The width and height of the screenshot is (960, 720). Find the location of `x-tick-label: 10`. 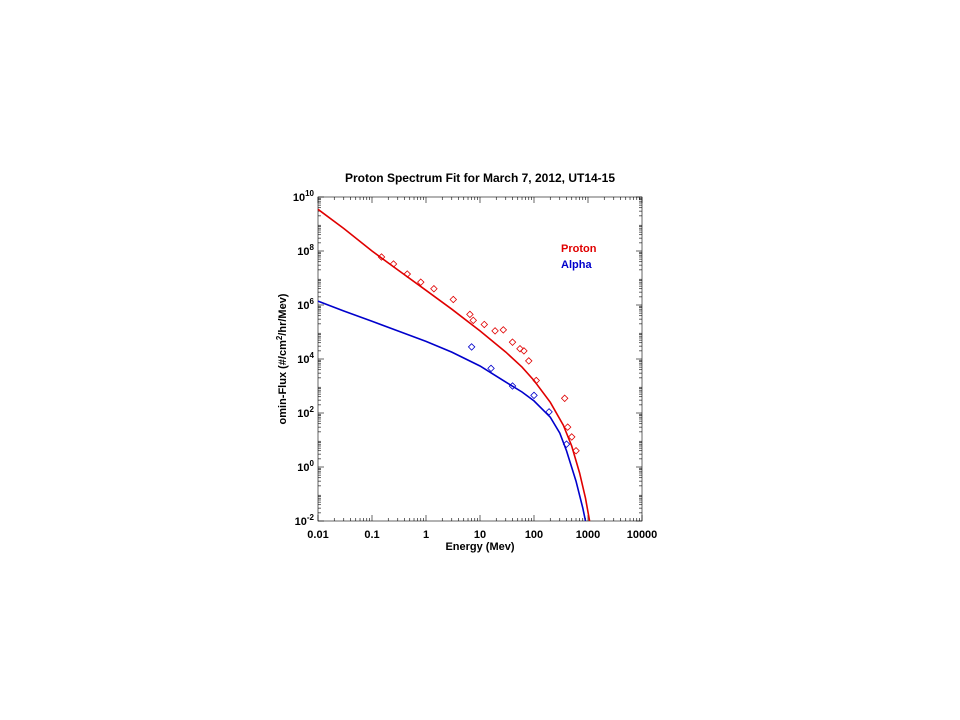

x-tick-label: 10 is located at coordinates (480, 535).